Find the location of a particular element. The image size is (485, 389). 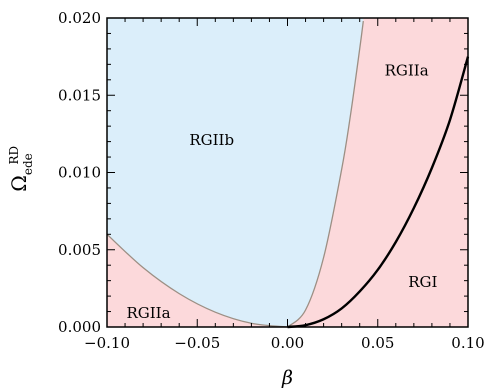

y-axis-title-sub: ede is located at coordinates (28, 164).